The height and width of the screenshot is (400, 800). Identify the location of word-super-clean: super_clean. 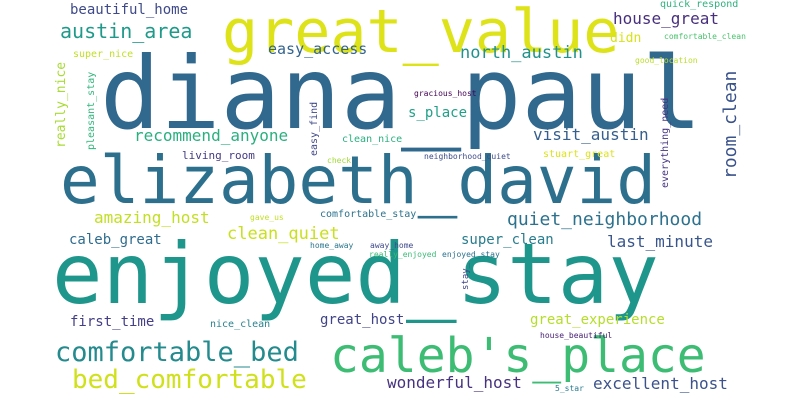
(507, 240).